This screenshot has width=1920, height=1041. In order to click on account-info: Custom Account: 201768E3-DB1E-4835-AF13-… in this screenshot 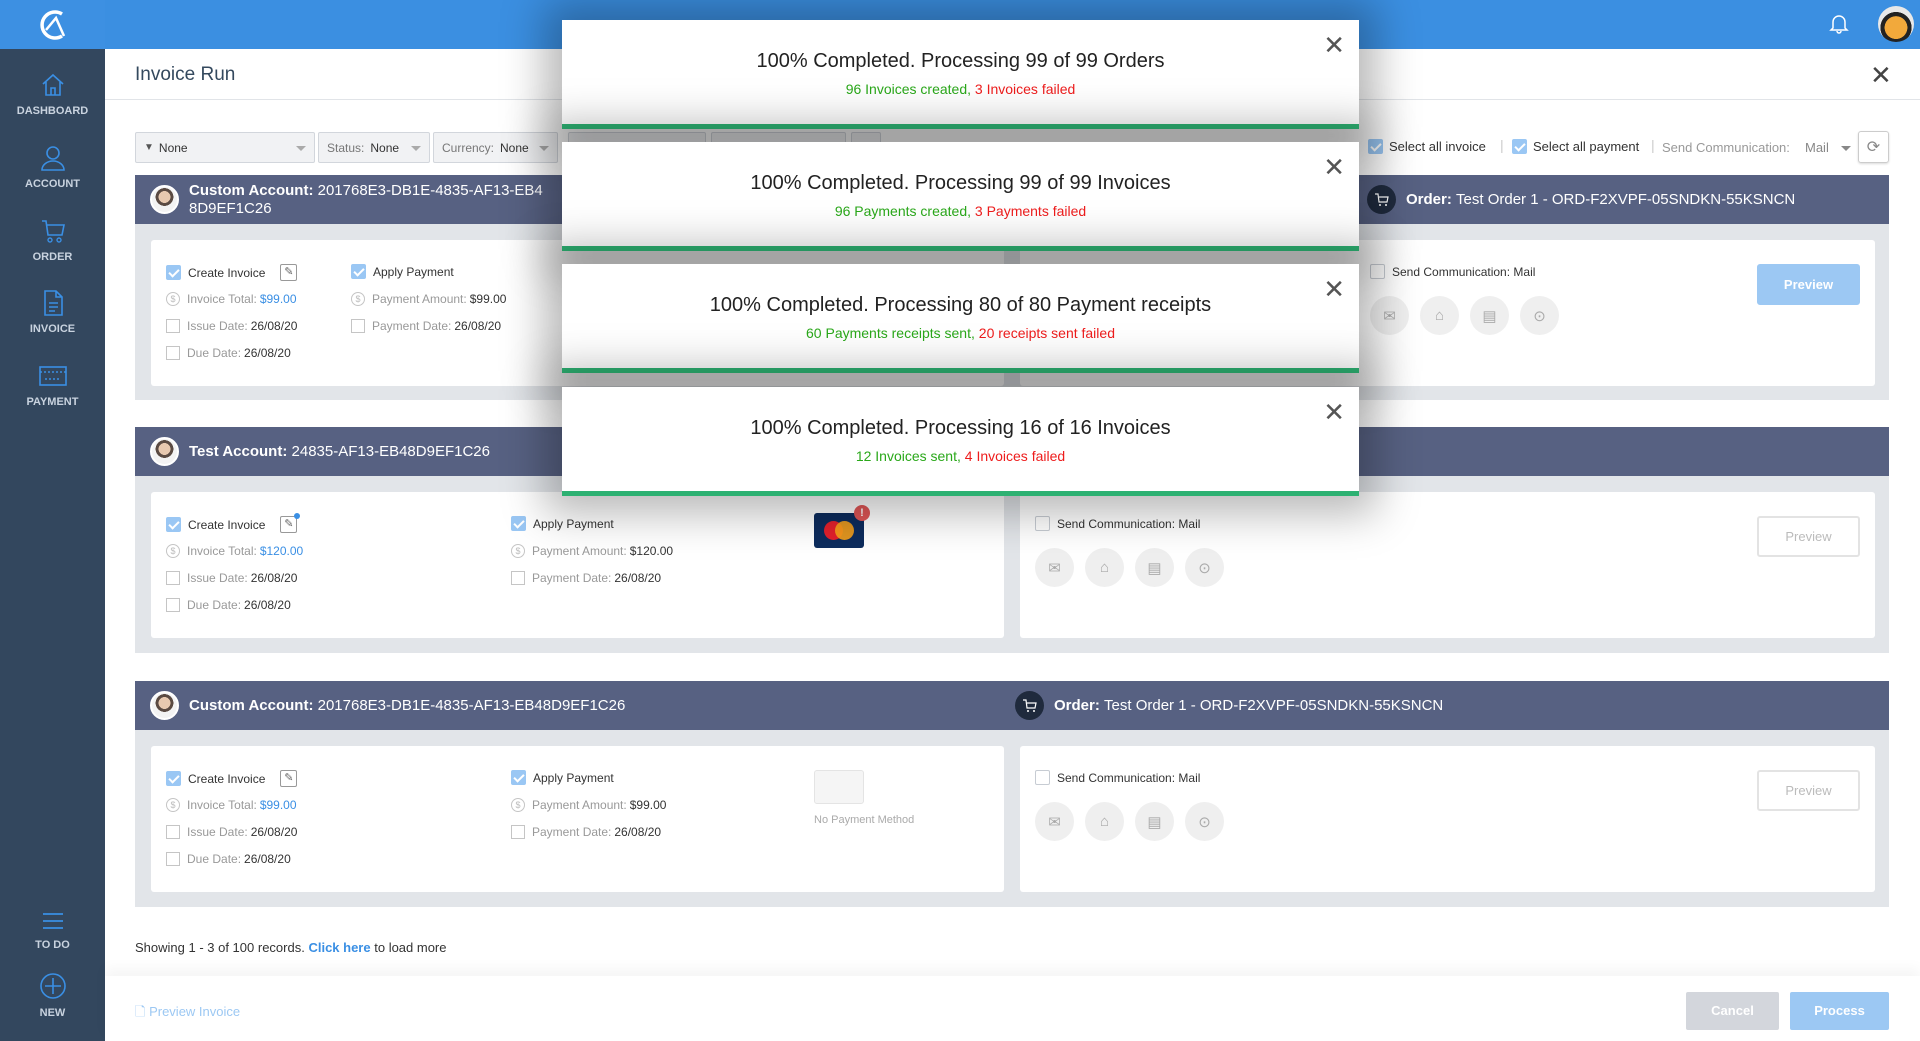, I will do `click(349, 199)`.